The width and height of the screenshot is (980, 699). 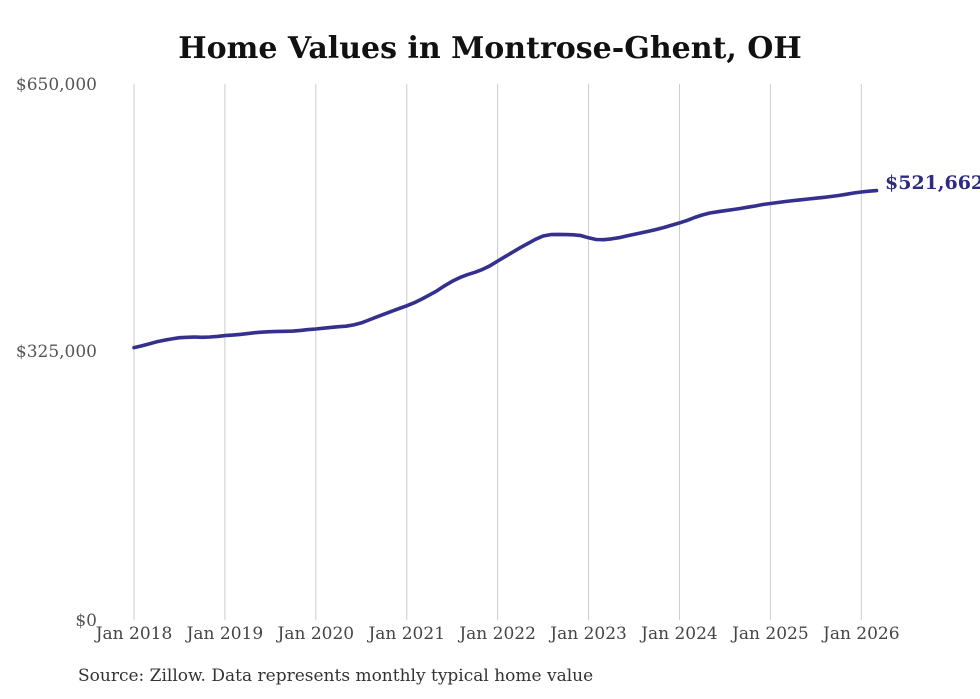 I want to click on x-tick-label: Jan 2021, so click(x=407, y=634).